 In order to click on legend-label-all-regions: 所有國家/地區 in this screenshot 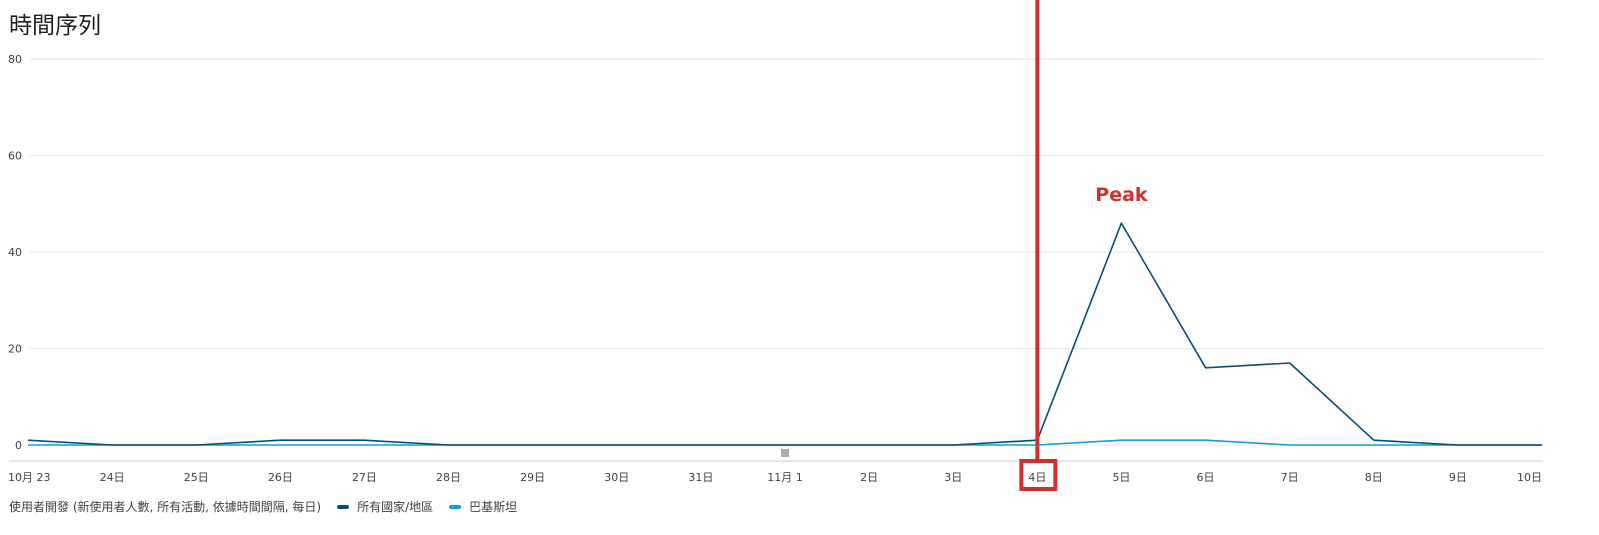, I will do `click(395, 506)`.